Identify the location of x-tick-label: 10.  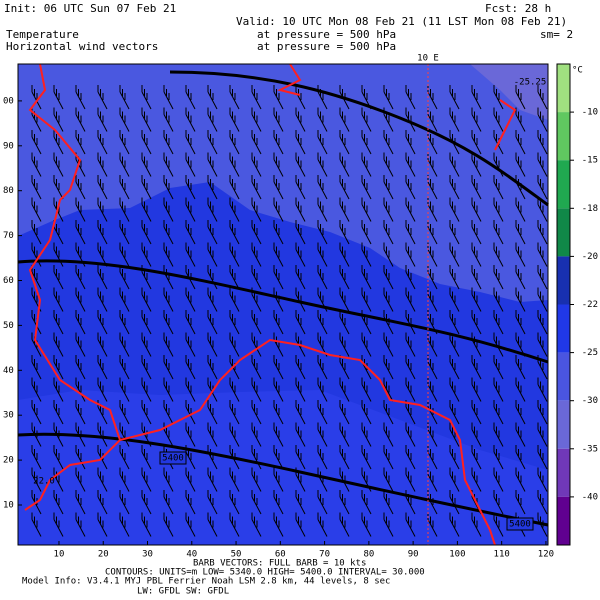
(59, 555).